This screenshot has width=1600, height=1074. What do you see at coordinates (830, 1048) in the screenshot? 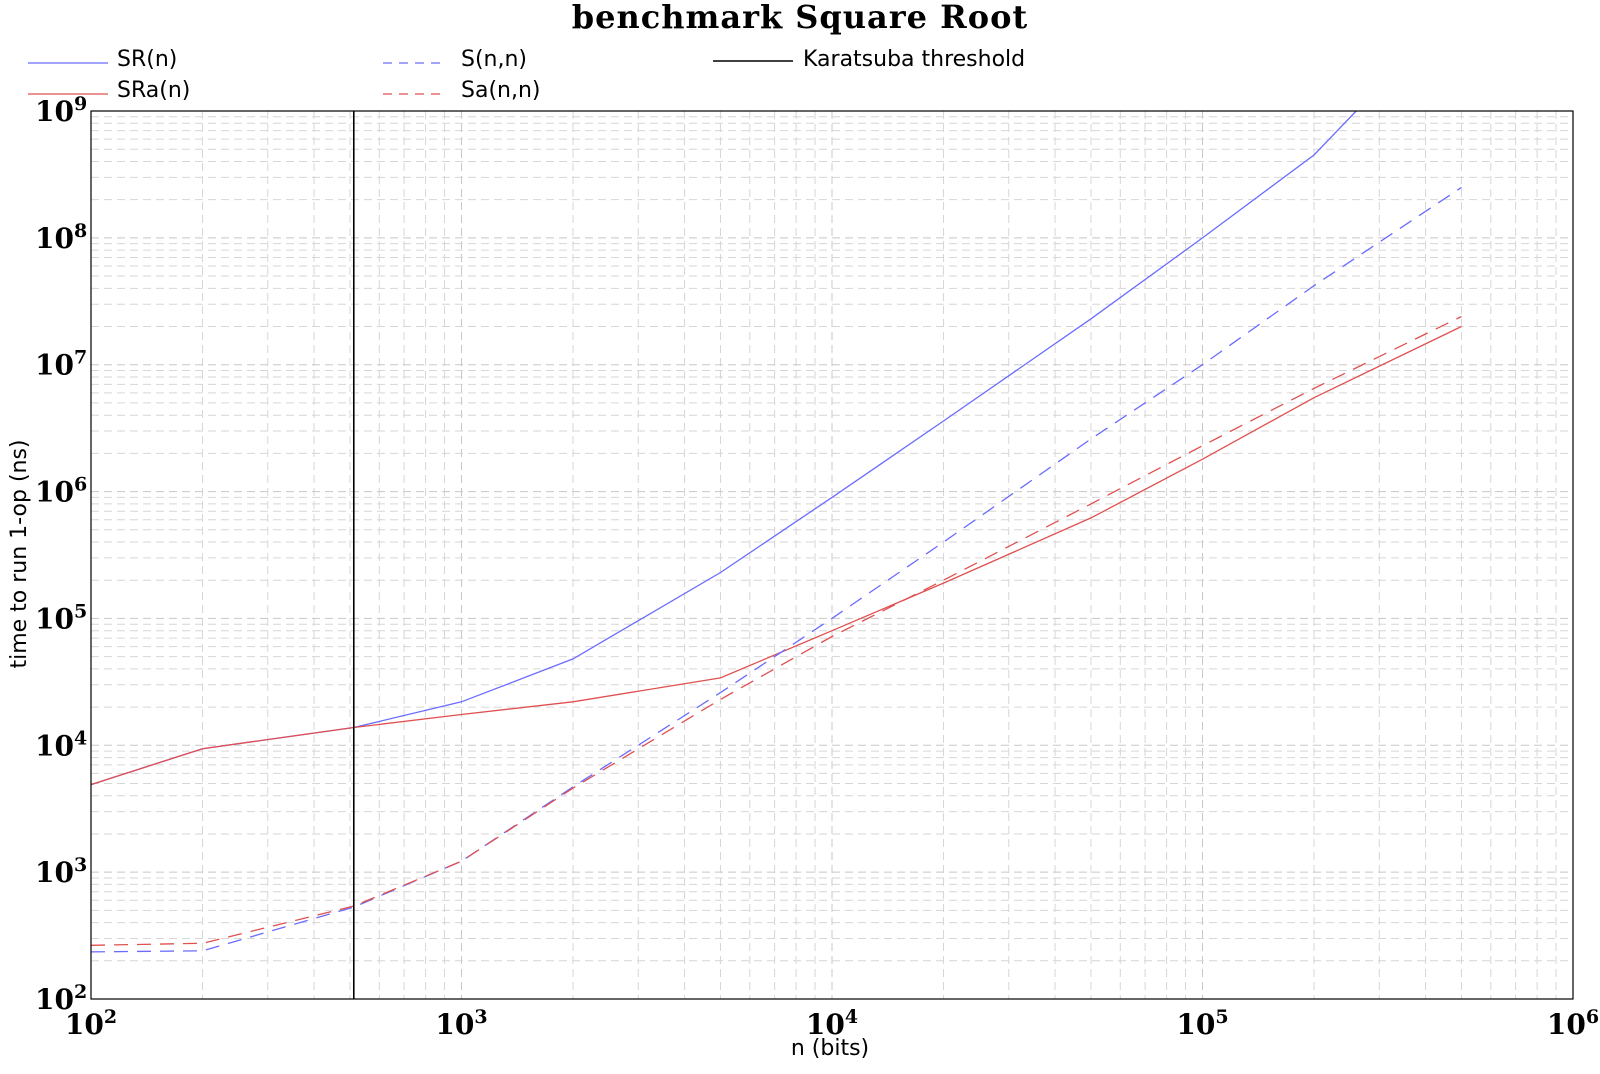
I see `x-axis-label: n (bits)` at bounding box center [830, 1048].